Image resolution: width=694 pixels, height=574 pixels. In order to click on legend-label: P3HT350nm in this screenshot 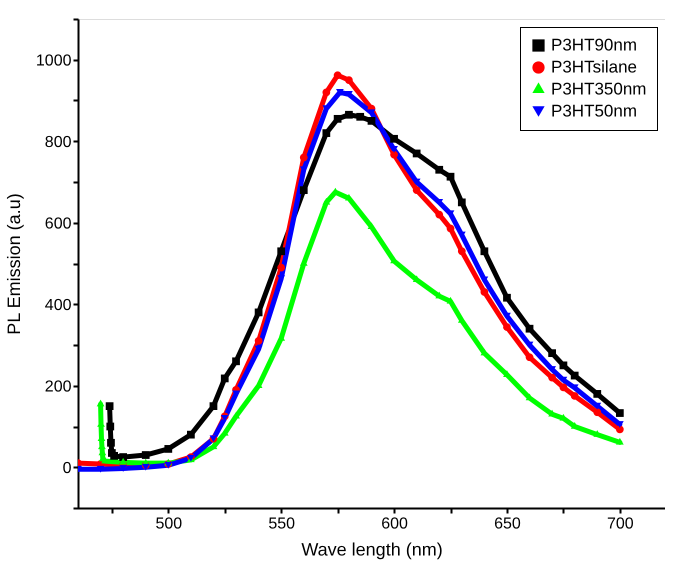, I will do `click(598, 89)`.